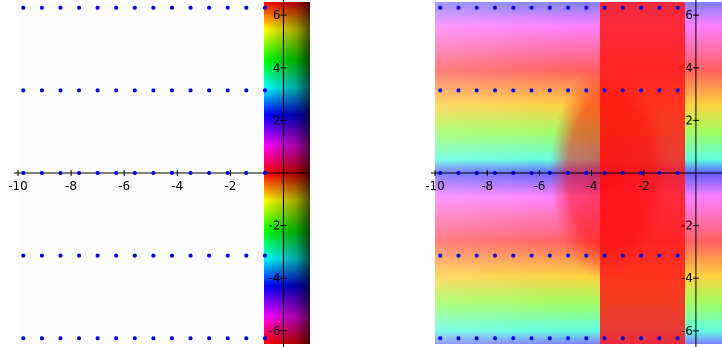 Image resolution: width=722 pixels, height=347 pixels. Describe the element at coordinates (592, 186) in the screenshot. I see `right-x-tick-label: -4` at that location.